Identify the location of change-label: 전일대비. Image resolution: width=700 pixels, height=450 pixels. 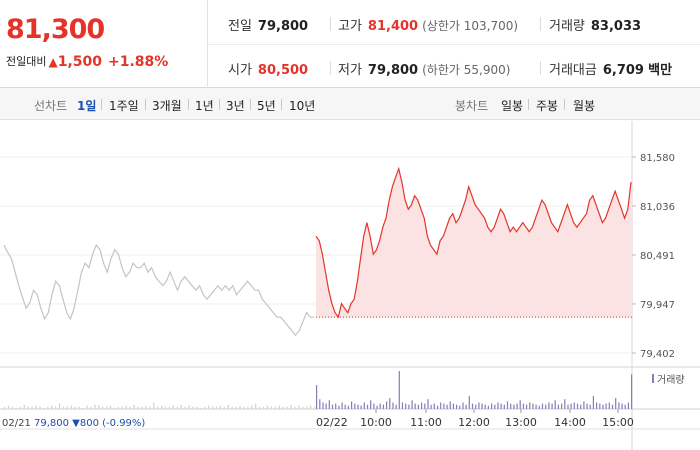
(26, 61).